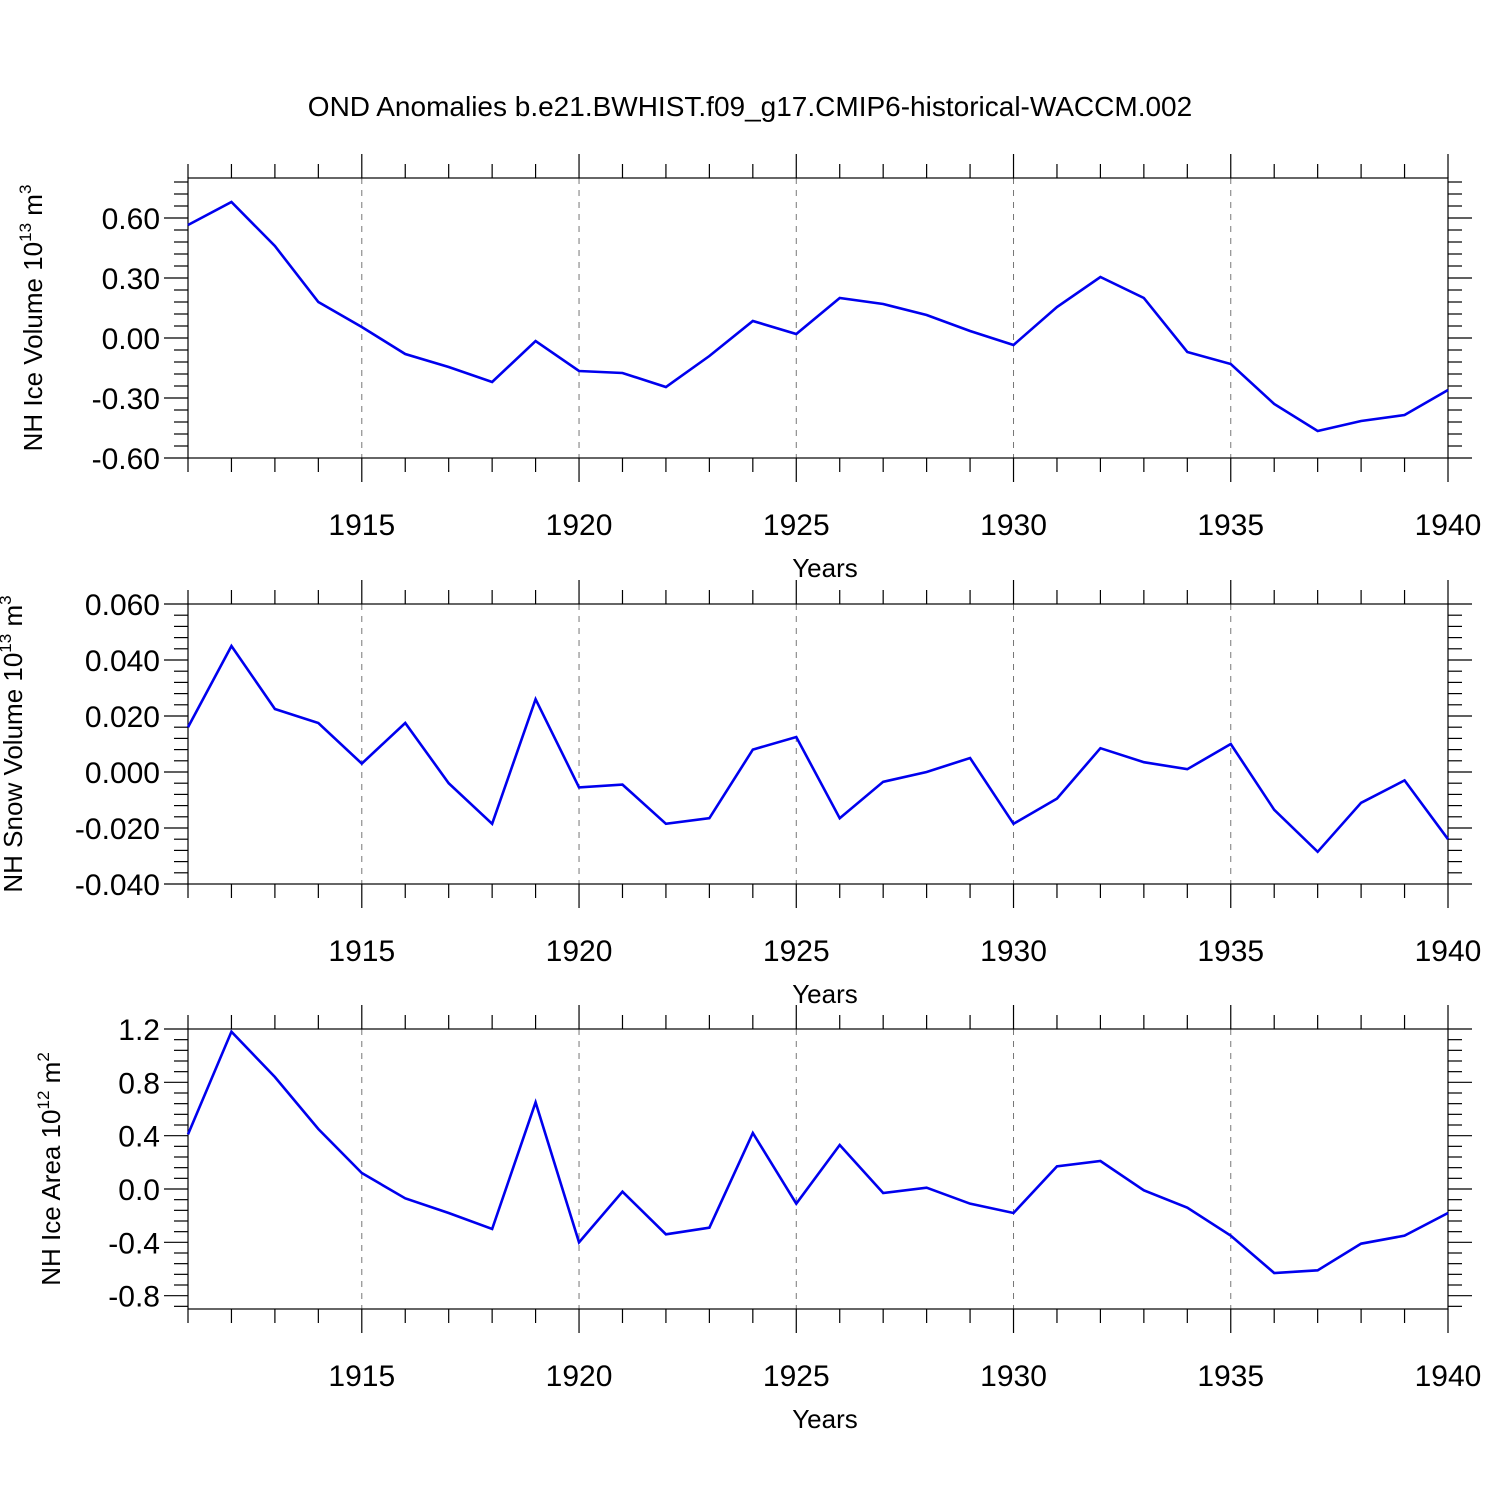 Image resolution: width=1500 pixels, height=1500 pixels. I want to click on ice-volume-ytick-label-1: -0.30, so click(126, 399).